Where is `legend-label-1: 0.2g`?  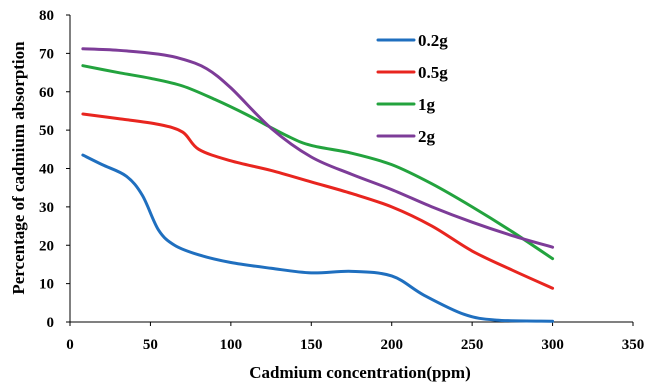
legend-label-1: 0.2g is located at coordinates (433, 40).